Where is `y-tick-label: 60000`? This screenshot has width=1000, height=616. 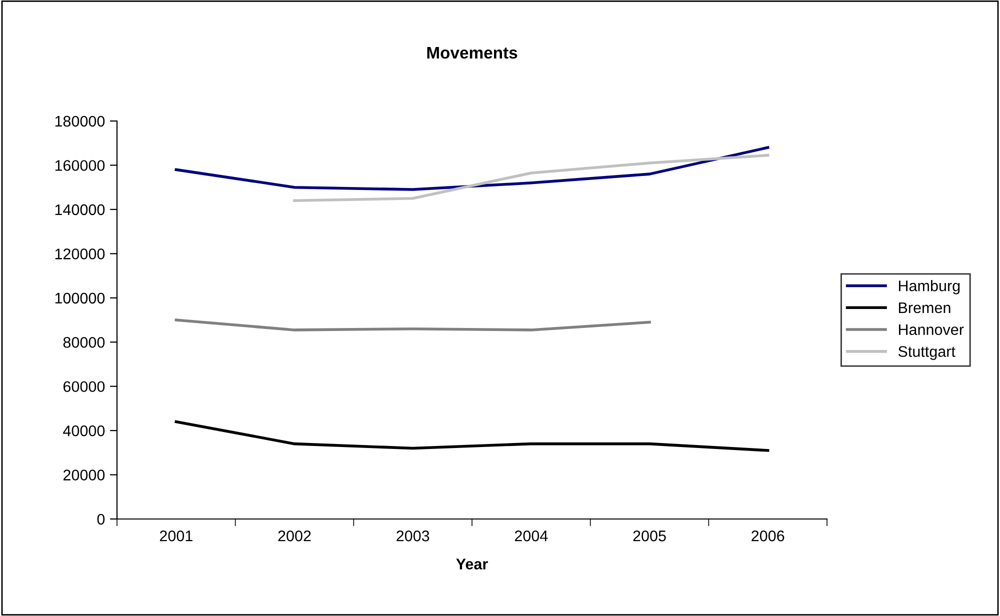 y-tick-label: 60000 is located at coordinates (84, 386).